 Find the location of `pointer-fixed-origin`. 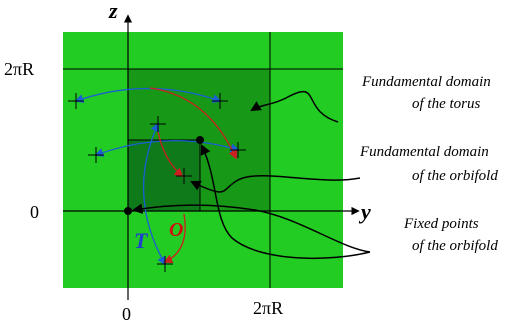

pointer-fixed-origin is located at coordinates (251, 228).